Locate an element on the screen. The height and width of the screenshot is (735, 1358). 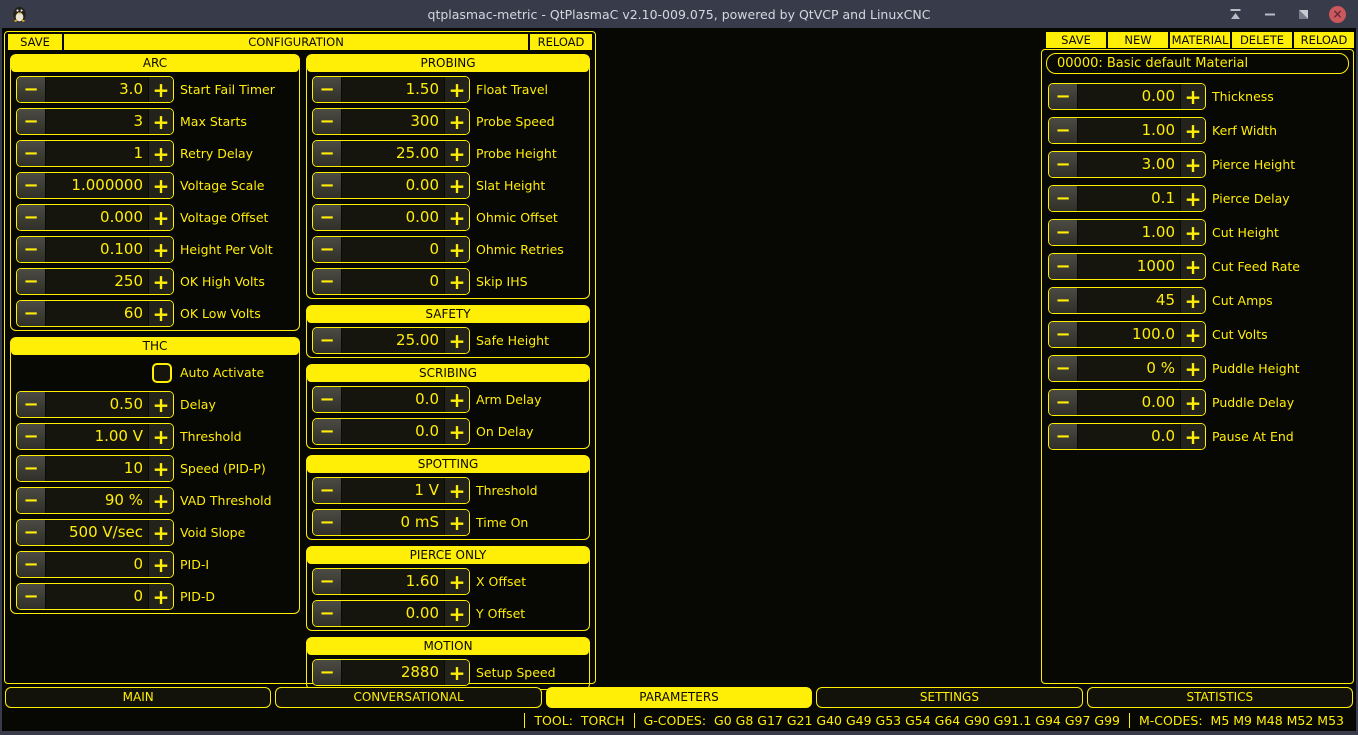
spinbox-value: 3.0 is located at coordinates (131, 89).